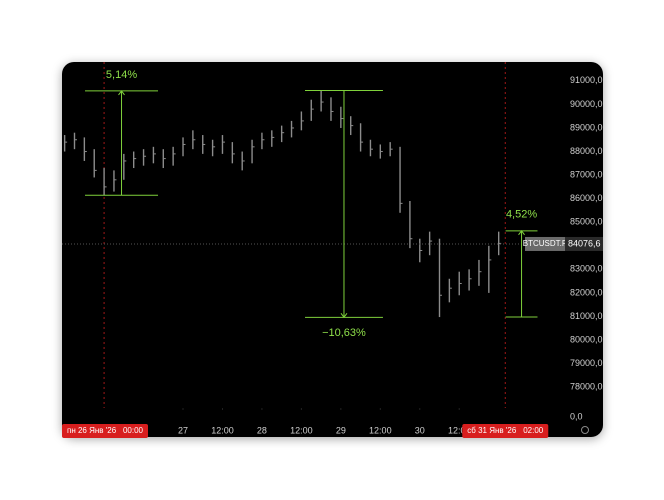 The height and width of the screenshot is (500, 664). I want to click on y-tick-label: 87000,0, so click(586, 174).